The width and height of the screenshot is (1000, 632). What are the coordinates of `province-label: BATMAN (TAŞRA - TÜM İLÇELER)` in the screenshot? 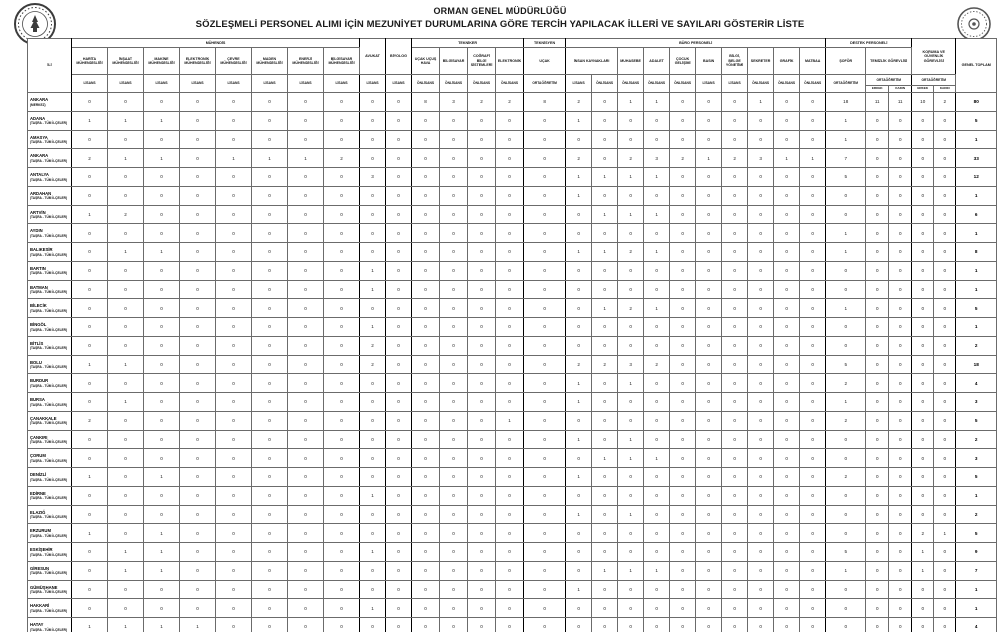 It's located at (49, 289).